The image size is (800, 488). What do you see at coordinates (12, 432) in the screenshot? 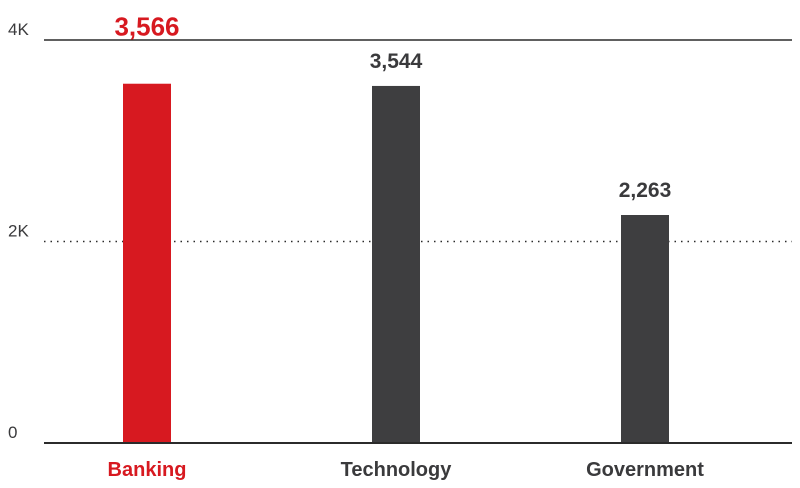
I see `y-tick-label: 0` at bounding box center [12, 432].